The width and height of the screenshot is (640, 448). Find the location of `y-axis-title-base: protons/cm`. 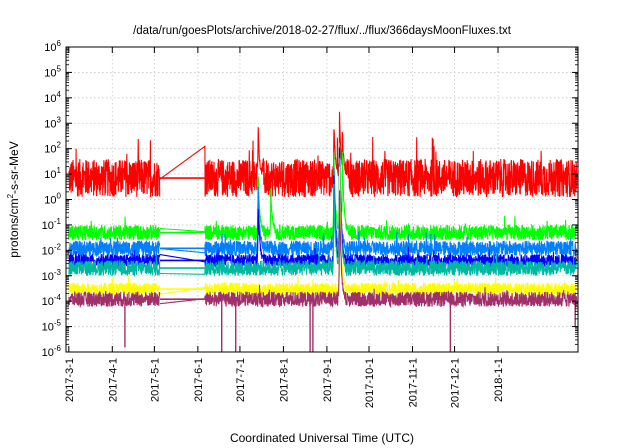

y-axis-title-base: protons/cm is located at coordinates (14, 227).